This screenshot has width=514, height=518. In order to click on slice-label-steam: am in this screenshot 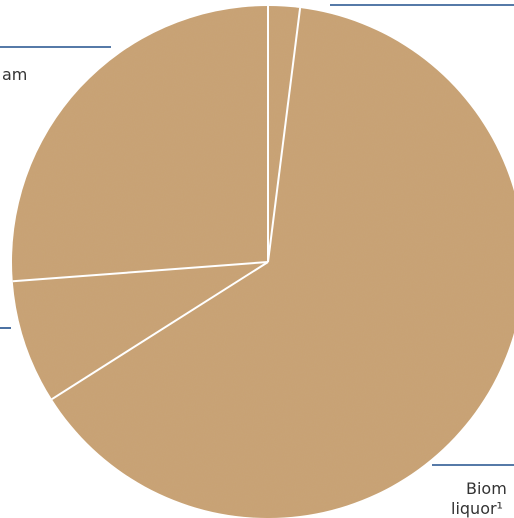, I will do `click(14, 74)`.